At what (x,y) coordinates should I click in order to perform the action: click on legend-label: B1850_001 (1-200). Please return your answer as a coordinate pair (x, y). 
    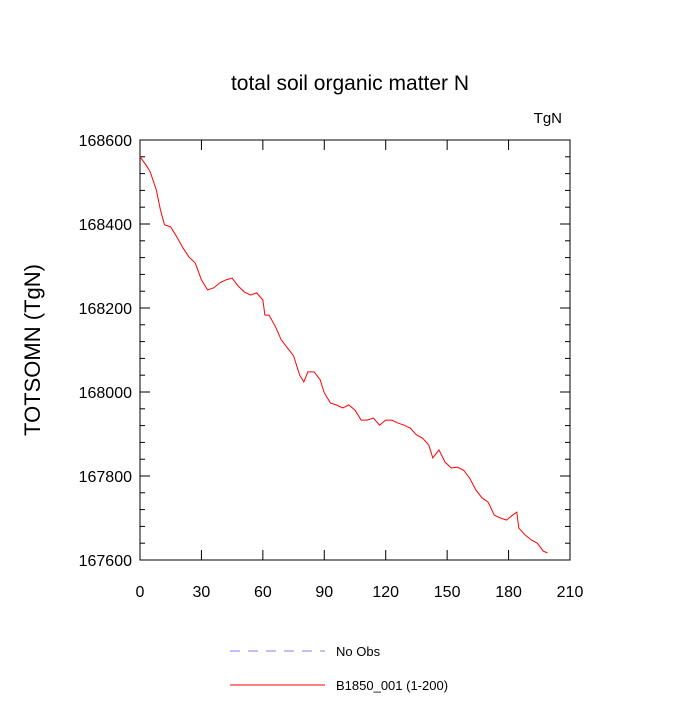
    Looking at the image, I should click on (392, 685).